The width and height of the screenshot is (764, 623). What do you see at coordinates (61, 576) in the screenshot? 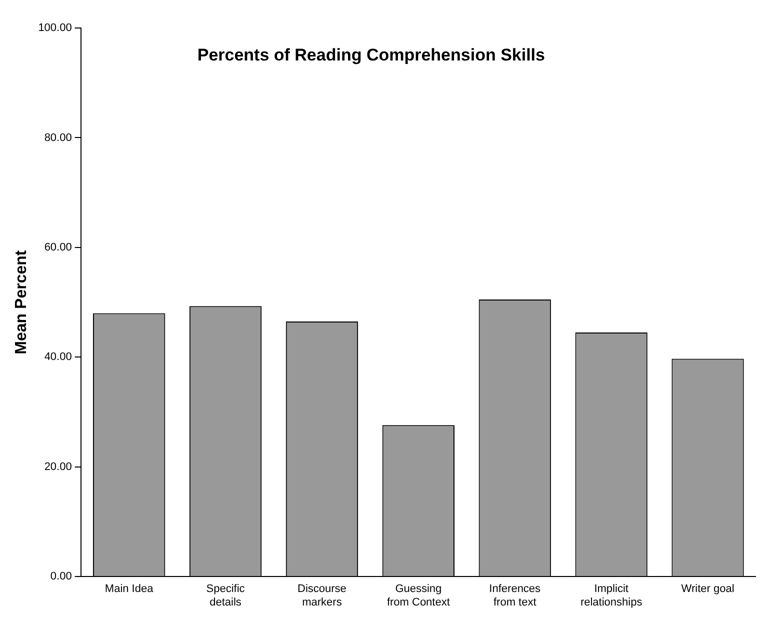
I see `y-tick-label: 0.00` at bounding box center [61, 576].